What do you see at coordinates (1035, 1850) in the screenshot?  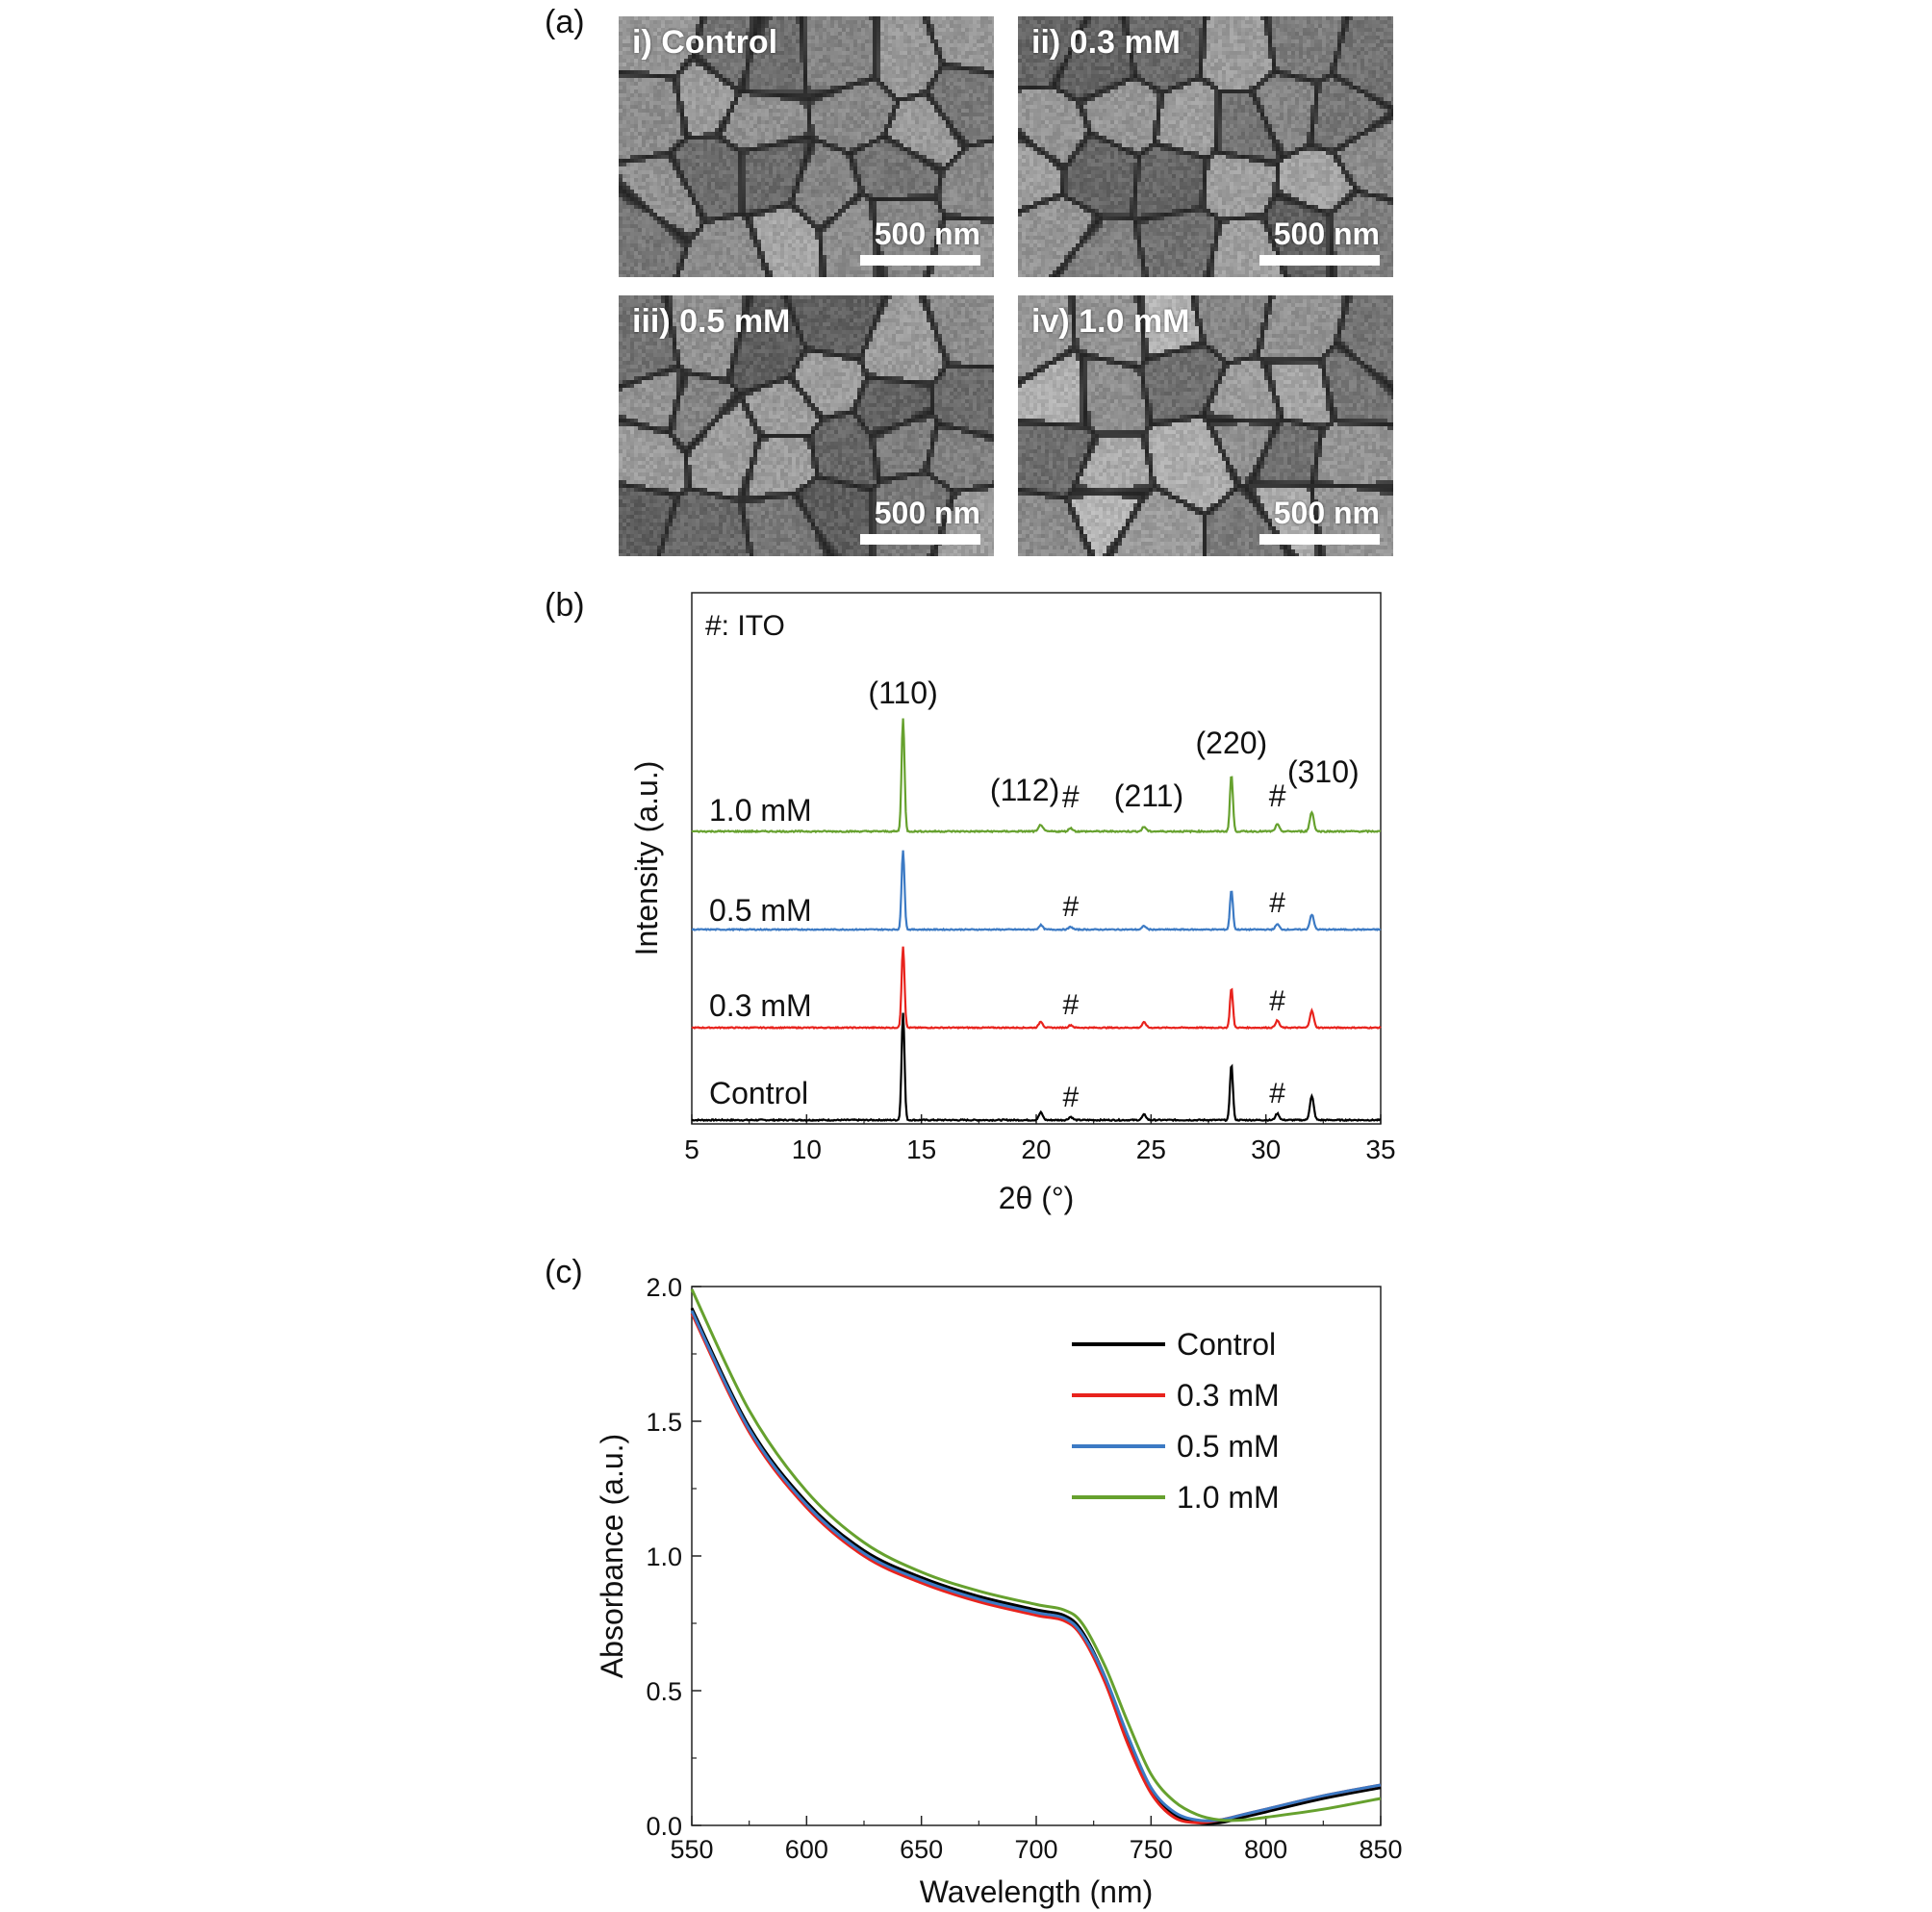 I see `x-tick-label: 700` at bounding box center [1035, 1850].